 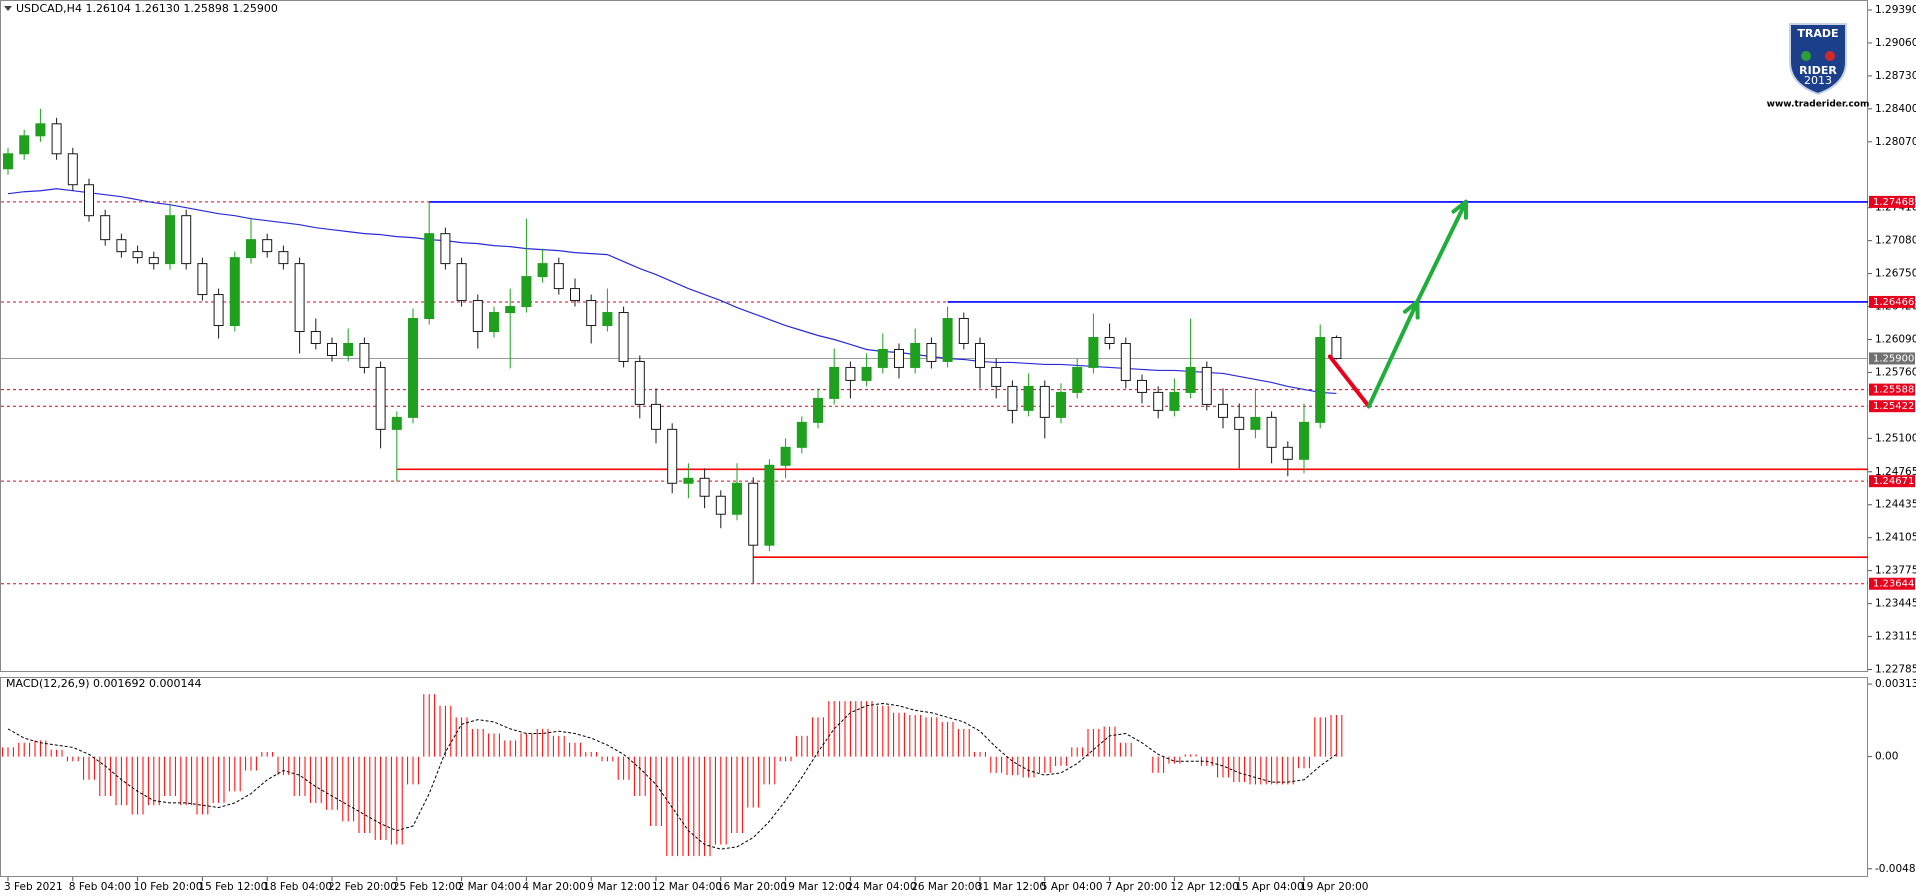 I want to click on x-tick-label: 19 Apr 20:00, so click(x=1334, y=887).